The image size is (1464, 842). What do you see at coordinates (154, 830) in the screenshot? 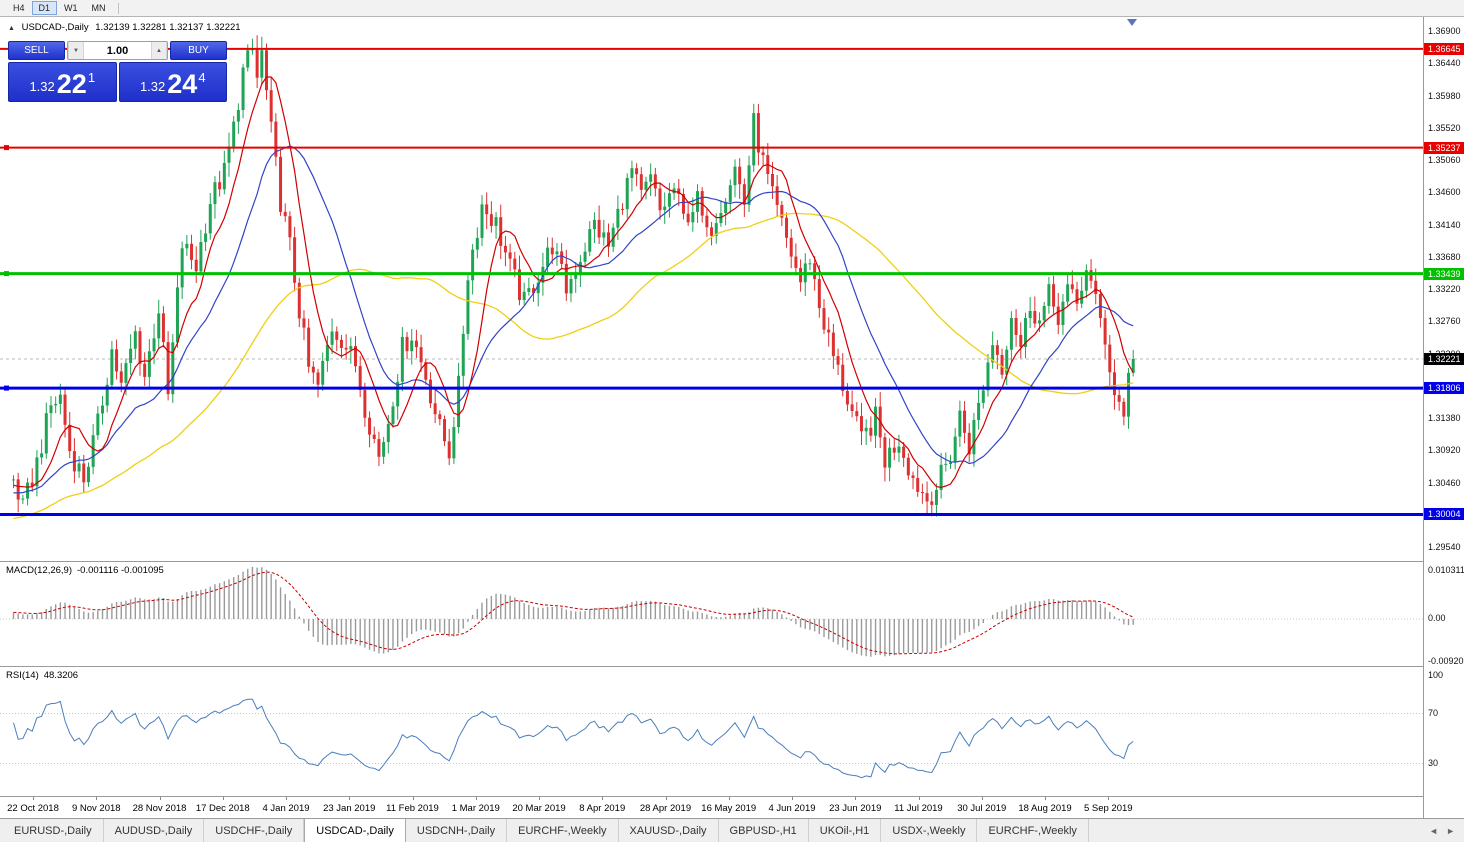
I see `chart-tab-audusd-daily: AUDUSD-,Daily` at bounding box center [154, 830].